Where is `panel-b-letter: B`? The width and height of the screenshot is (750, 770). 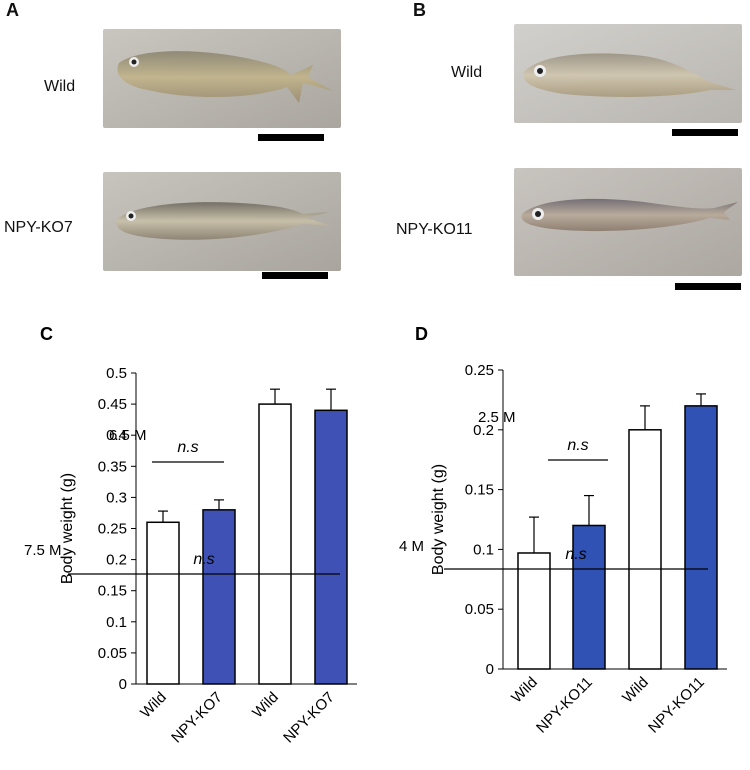 panel-b-letter: B is located at coordinates (419, 10).